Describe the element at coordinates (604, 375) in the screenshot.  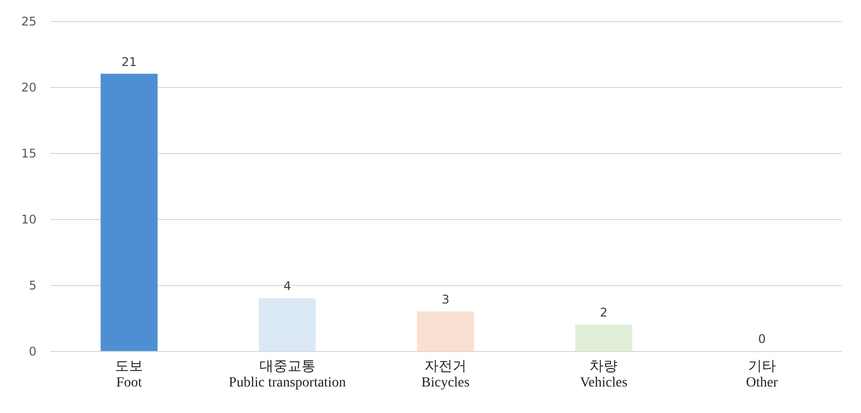
I see `x-tick-label: 차량 Vehicles` at that location.